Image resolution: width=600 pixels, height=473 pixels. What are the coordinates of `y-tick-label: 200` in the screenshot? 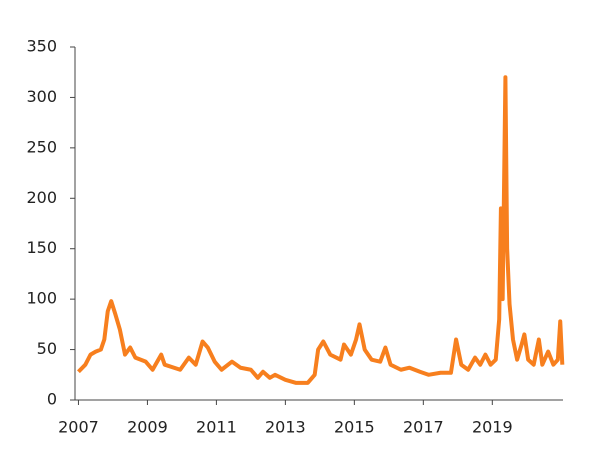 It's located at (41, 197).